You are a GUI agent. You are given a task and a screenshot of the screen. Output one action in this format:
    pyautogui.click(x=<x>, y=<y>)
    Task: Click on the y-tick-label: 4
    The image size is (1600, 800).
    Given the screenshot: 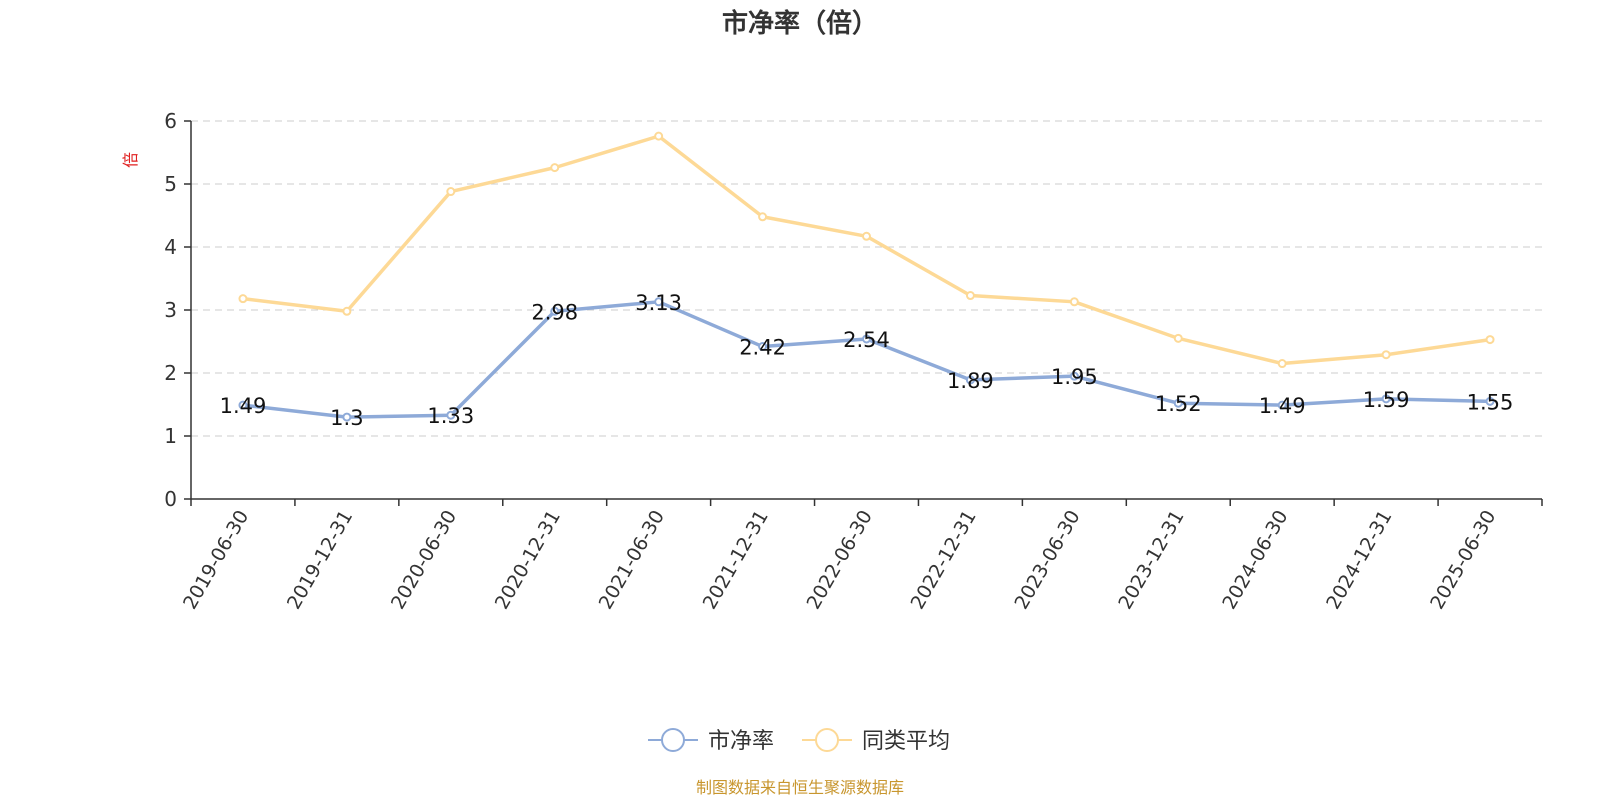 What is the action you would take?
    pyautogui.click(x=170, y=247)
    